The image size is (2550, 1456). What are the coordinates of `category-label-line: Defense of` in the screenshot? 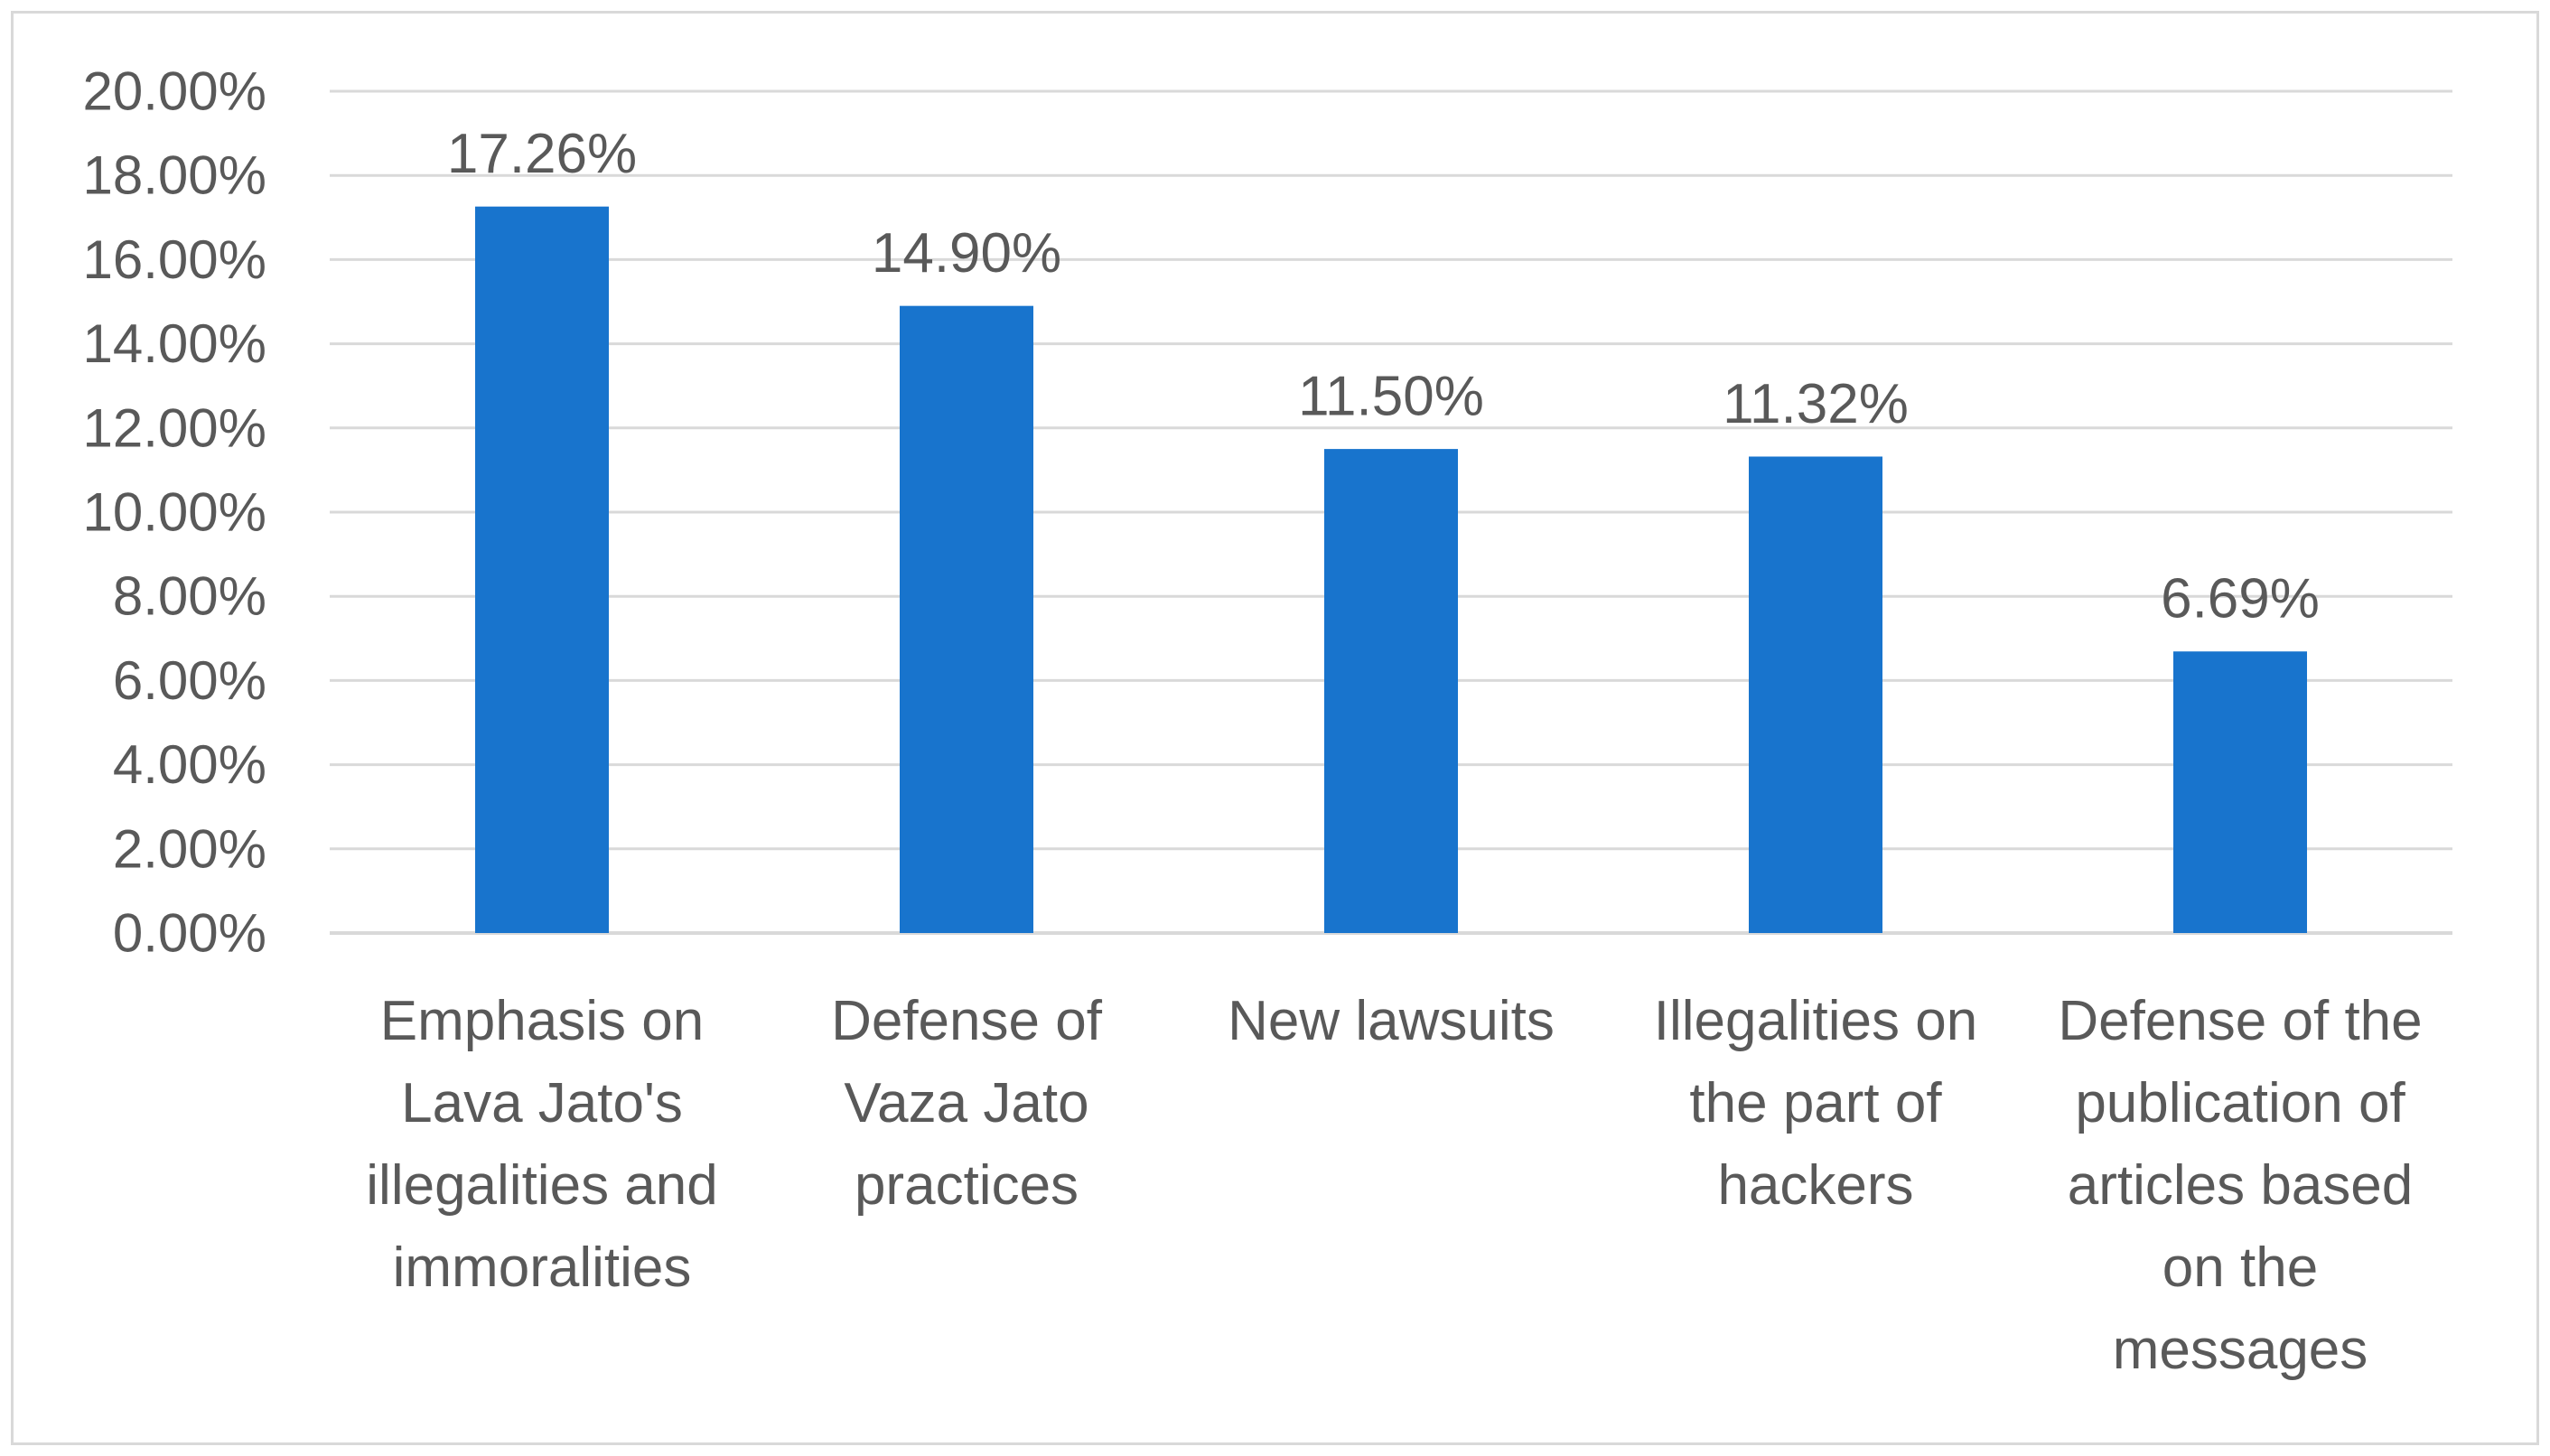 It's located at (967, 1021).